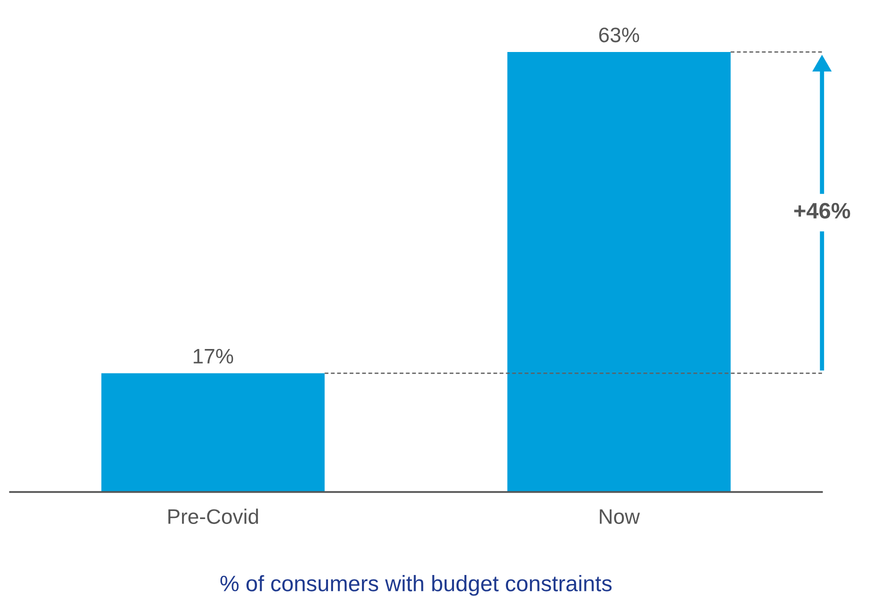 This screenshot has height=613, width=874. Describe the element at coordinates (214, 356) in the screenshot. I see `data-label: 17%` at that location.